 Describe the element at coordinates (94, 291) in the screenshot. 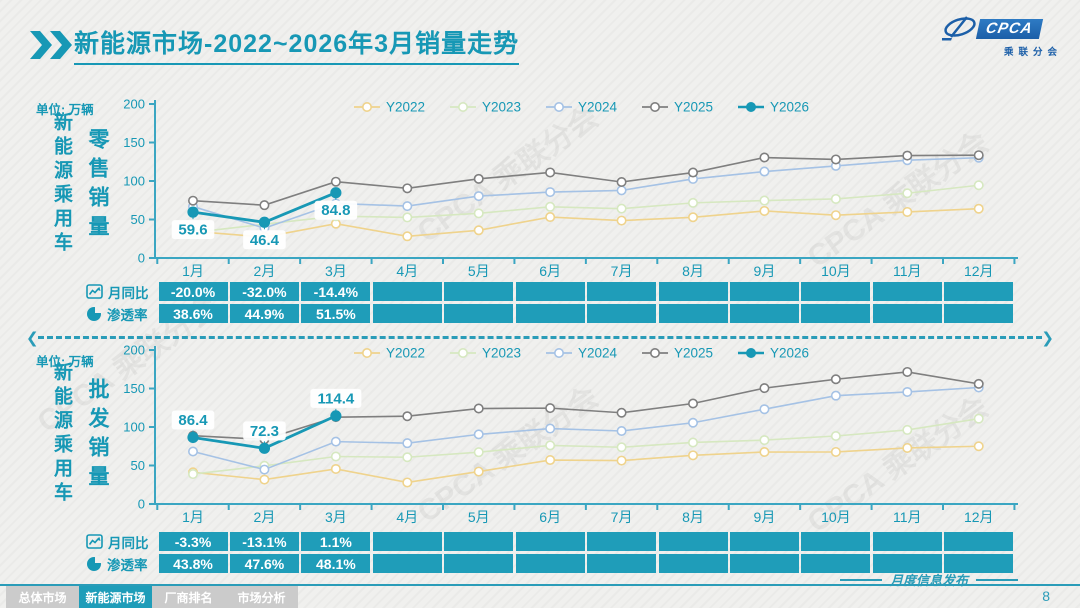

I see `trend-chart-icon` at that location.